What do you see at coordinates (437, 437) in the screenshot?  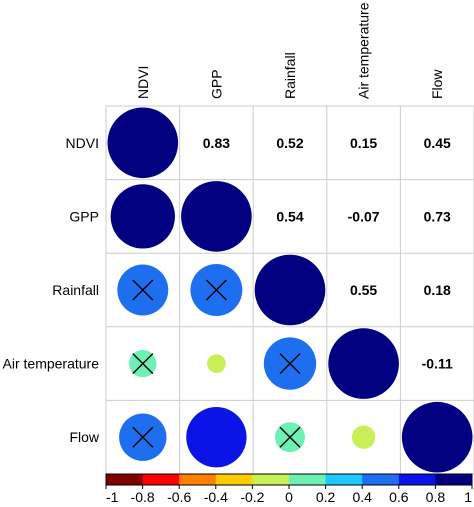 I see `correlation-circle-flow-flow` at bounding box center [437, 437].